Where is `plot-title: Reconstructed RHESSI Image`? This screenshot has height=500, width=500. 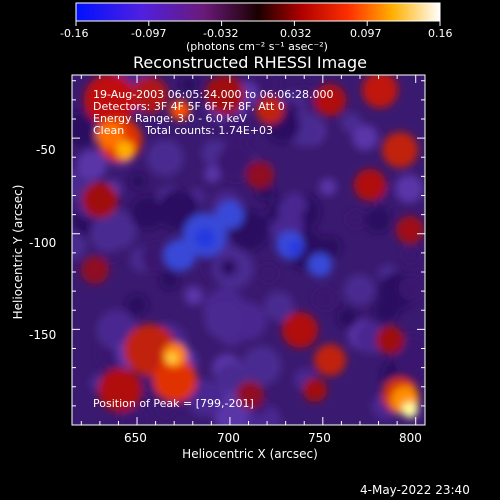 plot-title: Reconstructed RHESSI Image is located at coordinates (250, 62).